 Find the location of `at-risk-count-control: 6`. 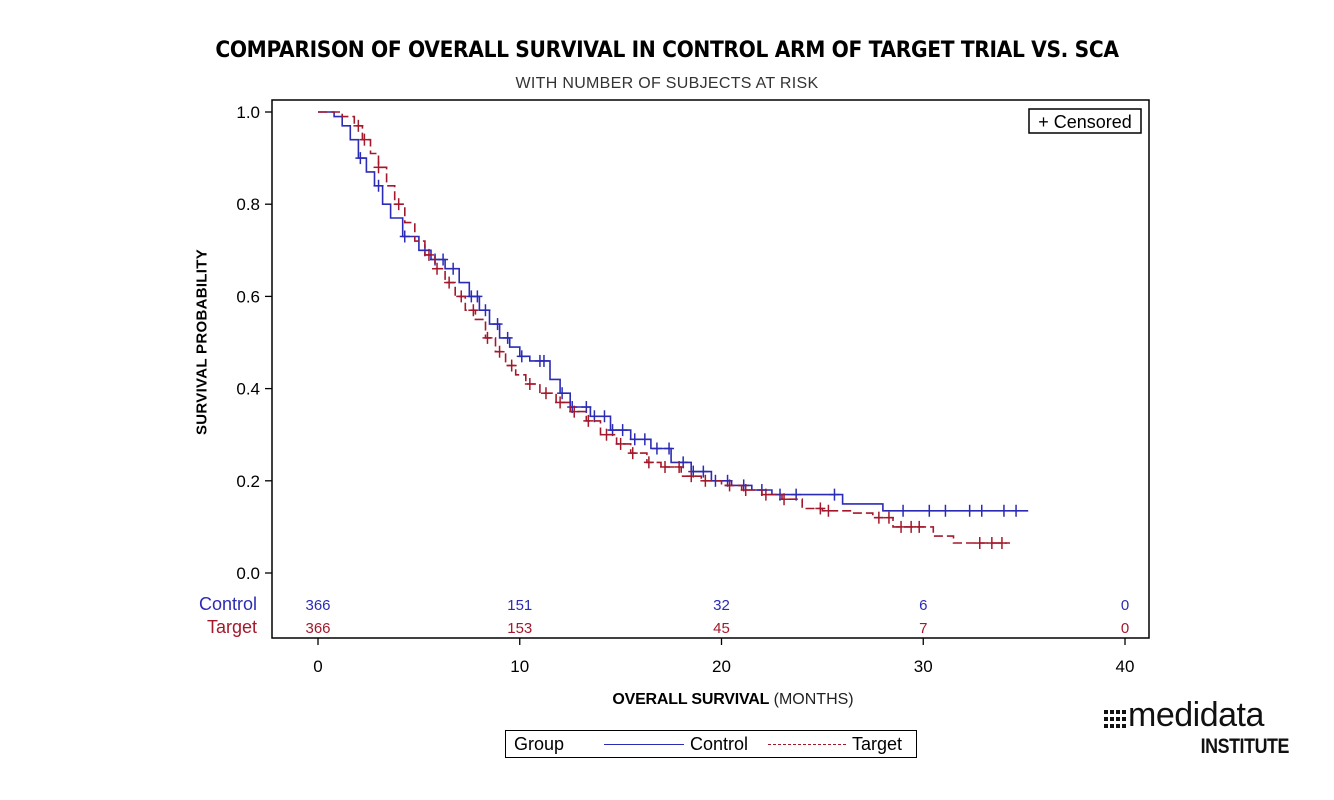

at-risk-count-control: 6 is located at coordinates (923, 605).